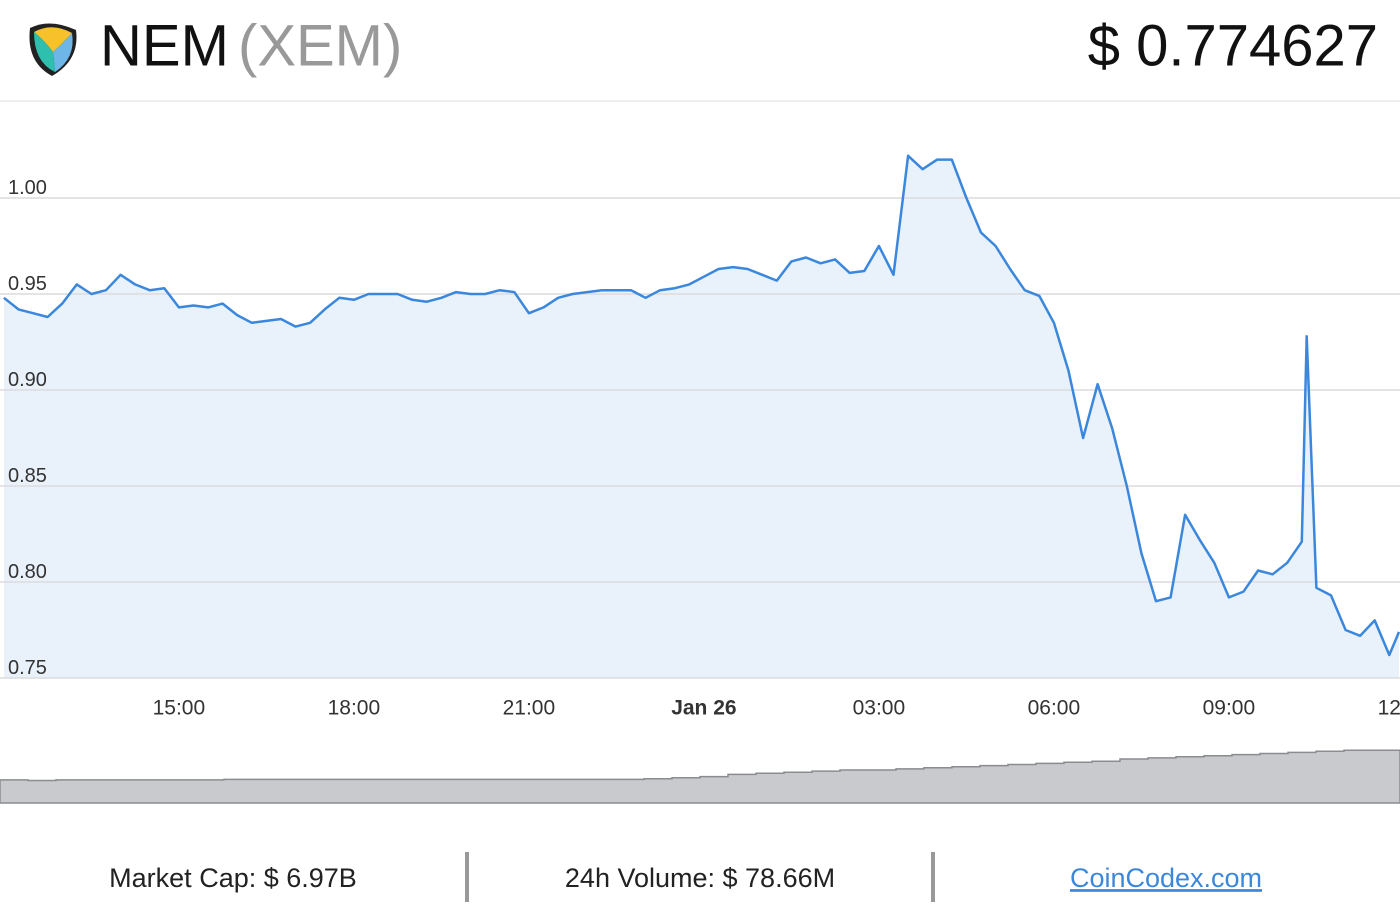  Describe the element at coordinates (233, 878) in the screenshot. I see `market-cap: Market Cap: $ 6.97B` at that location.